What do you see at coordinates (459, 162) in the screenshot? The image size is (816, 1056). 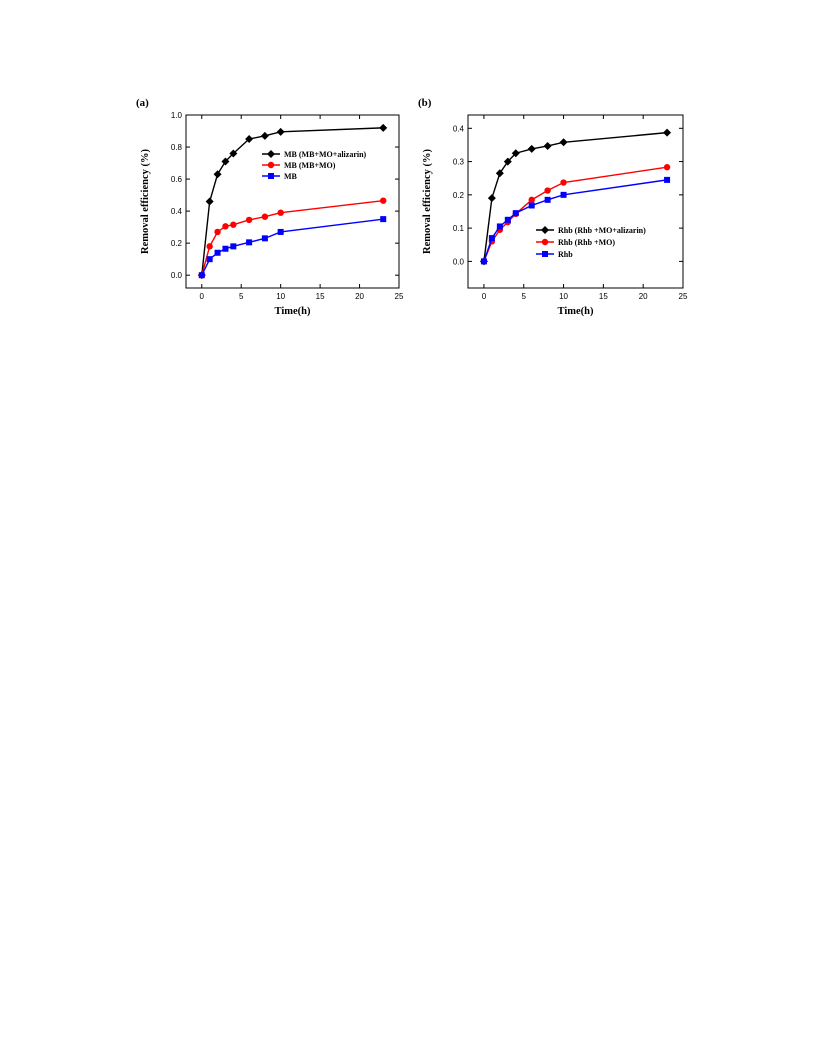 I see `y-tick-label: 0.3` at bounding box center [459, 162].